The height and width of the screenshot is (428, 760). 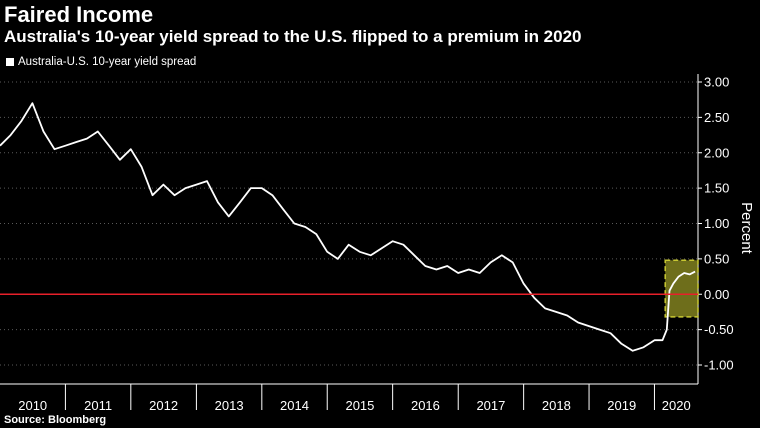 I want to click on highlight-box, so click(x=681, y=288).